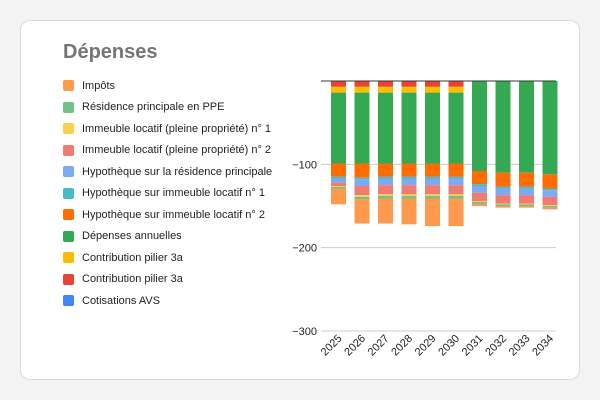 Image resolution: width=600 pixels, height=400 pixels. I want to click on legend-item: Dépenses annuelles, so click(167, 237).